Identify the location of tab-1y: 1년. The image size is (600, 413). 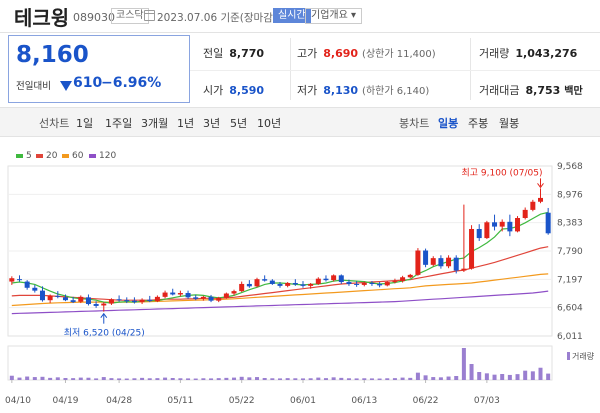
(186, 123).